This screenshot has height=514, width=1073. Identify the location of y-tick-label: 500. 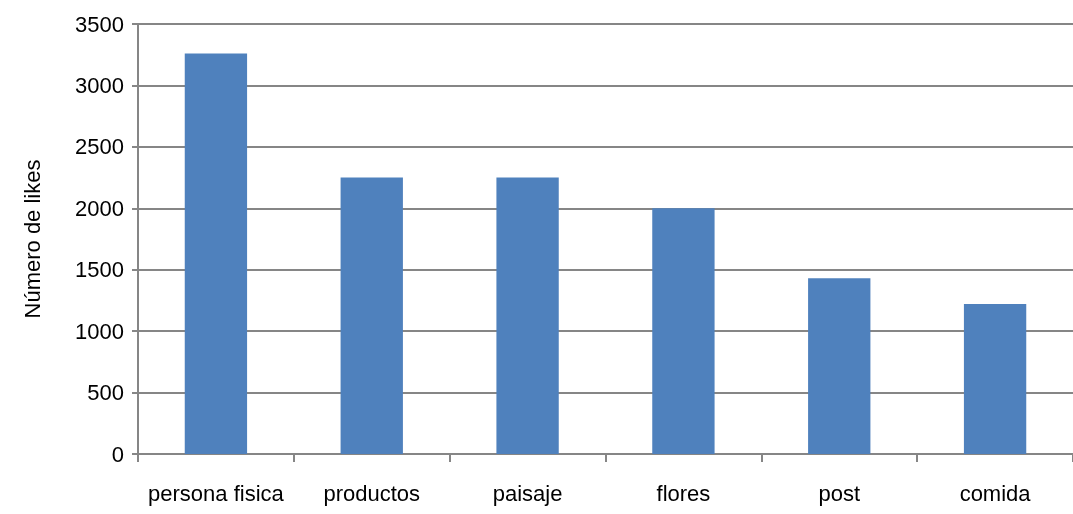
(105, 393).